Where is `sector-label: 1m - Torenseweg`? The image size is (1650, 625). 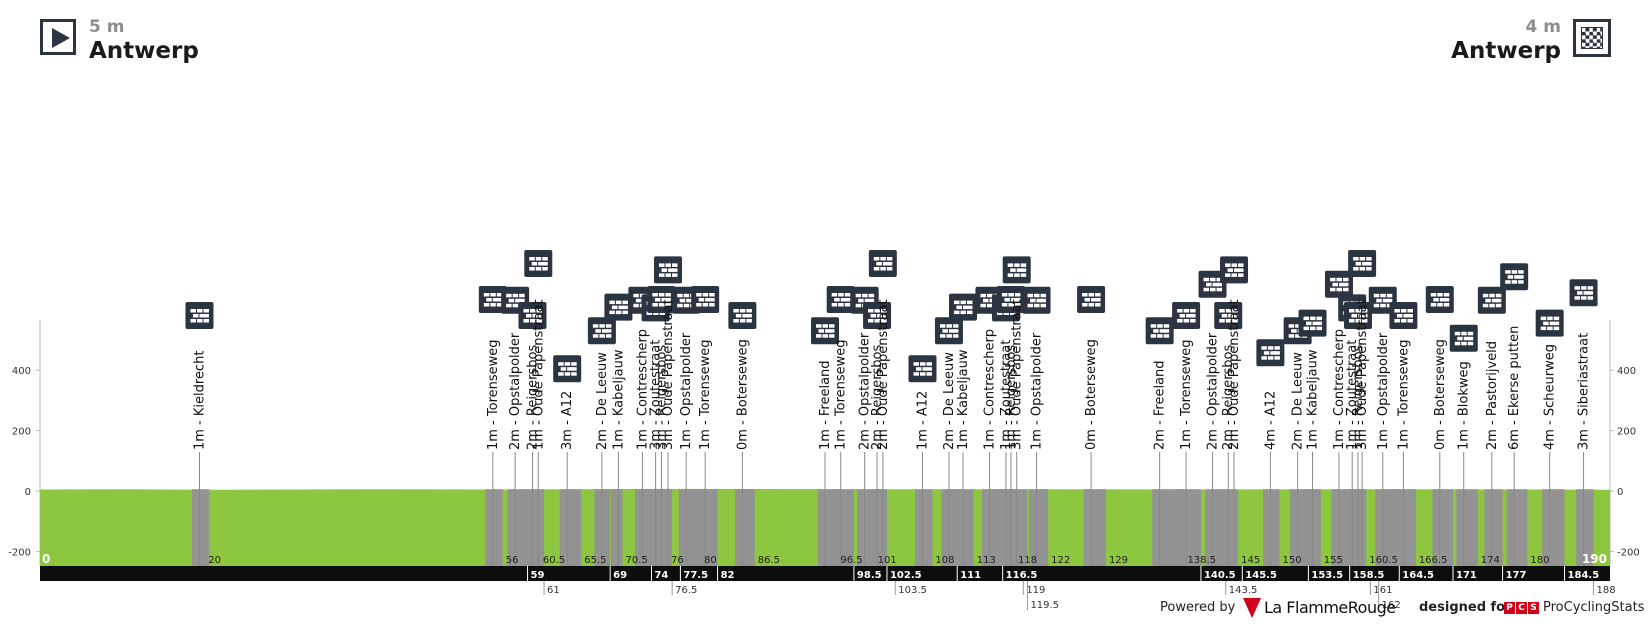
sector-label: 1m - Torenseweg is located at coordinates (841, 394).